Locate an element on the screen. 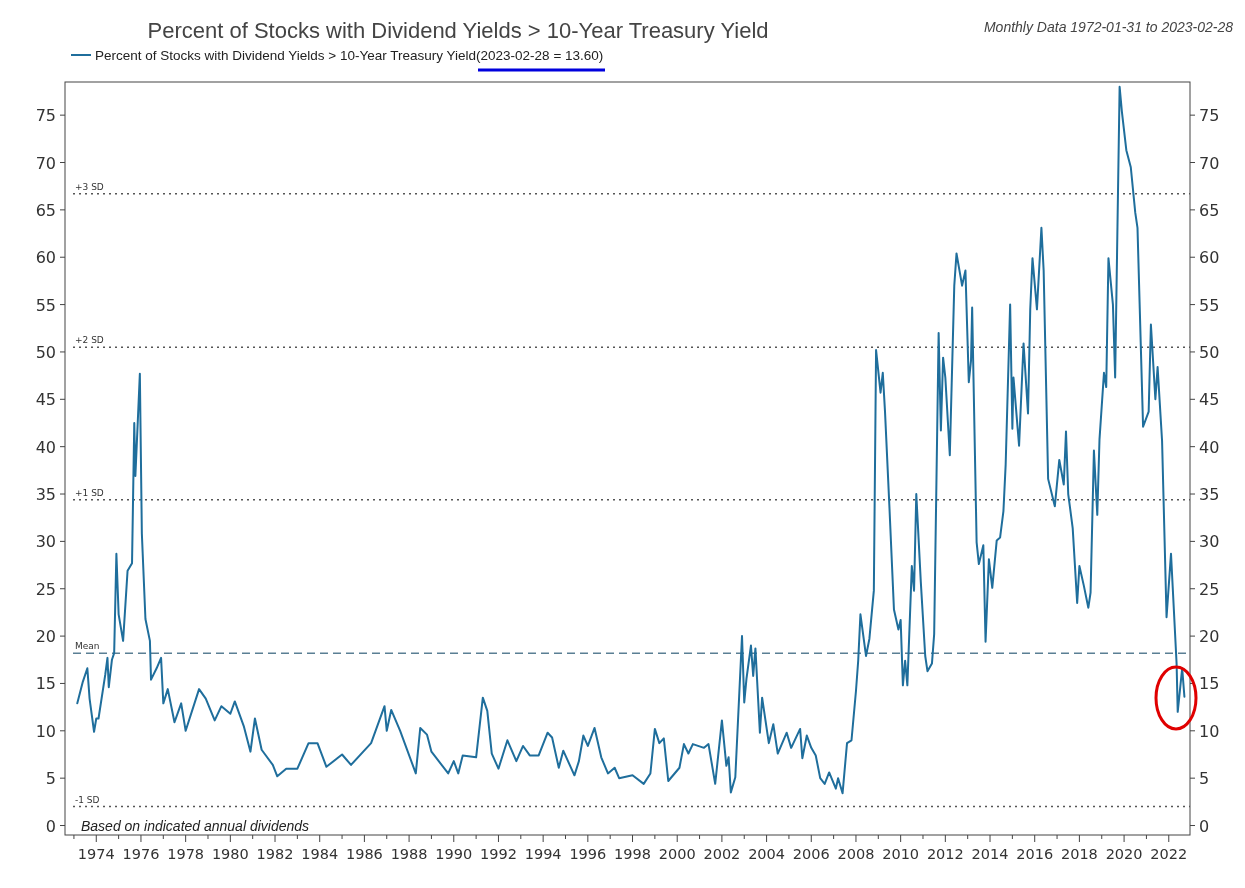  x-tick-label: 2012 is located at coordinates (945, 854).